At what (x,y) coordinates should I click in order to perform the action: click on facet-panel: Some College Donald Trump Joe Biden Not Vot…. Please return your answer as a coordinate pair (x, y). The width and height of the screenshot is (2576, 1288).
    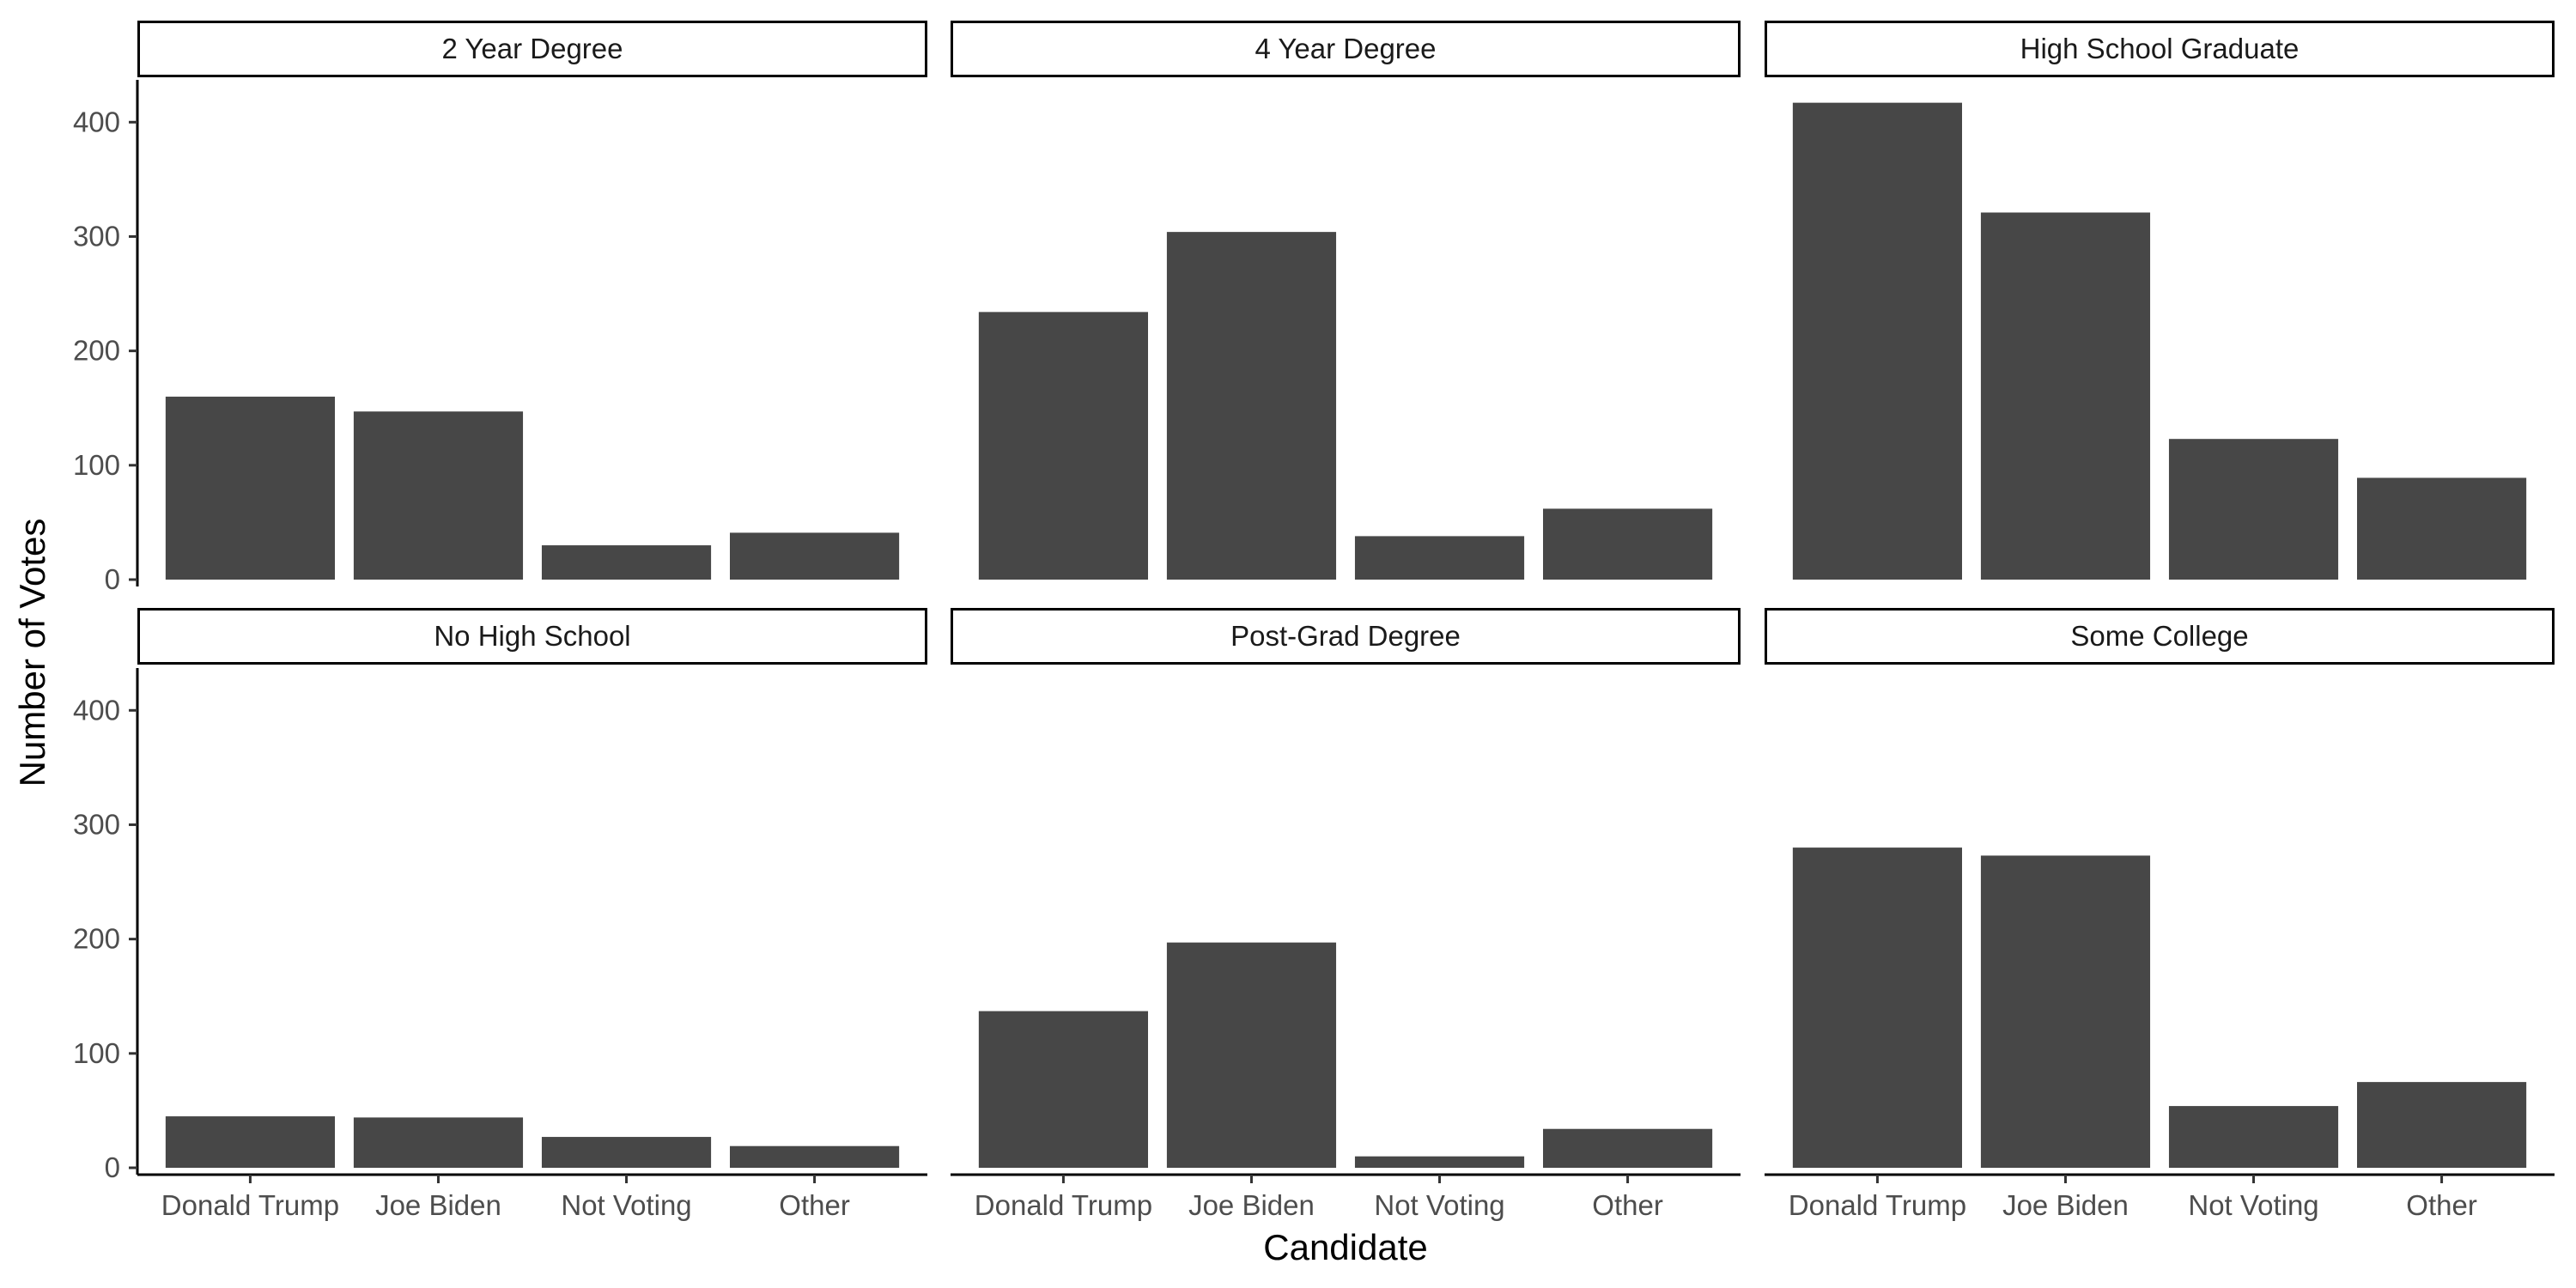
    Looking at the image, I should click on (2160, 914).